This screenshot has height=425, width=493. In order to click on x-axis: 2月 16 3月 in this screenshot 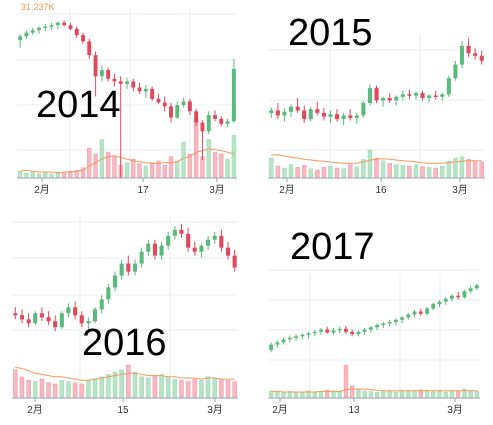, I will do `click(376, 186)`.